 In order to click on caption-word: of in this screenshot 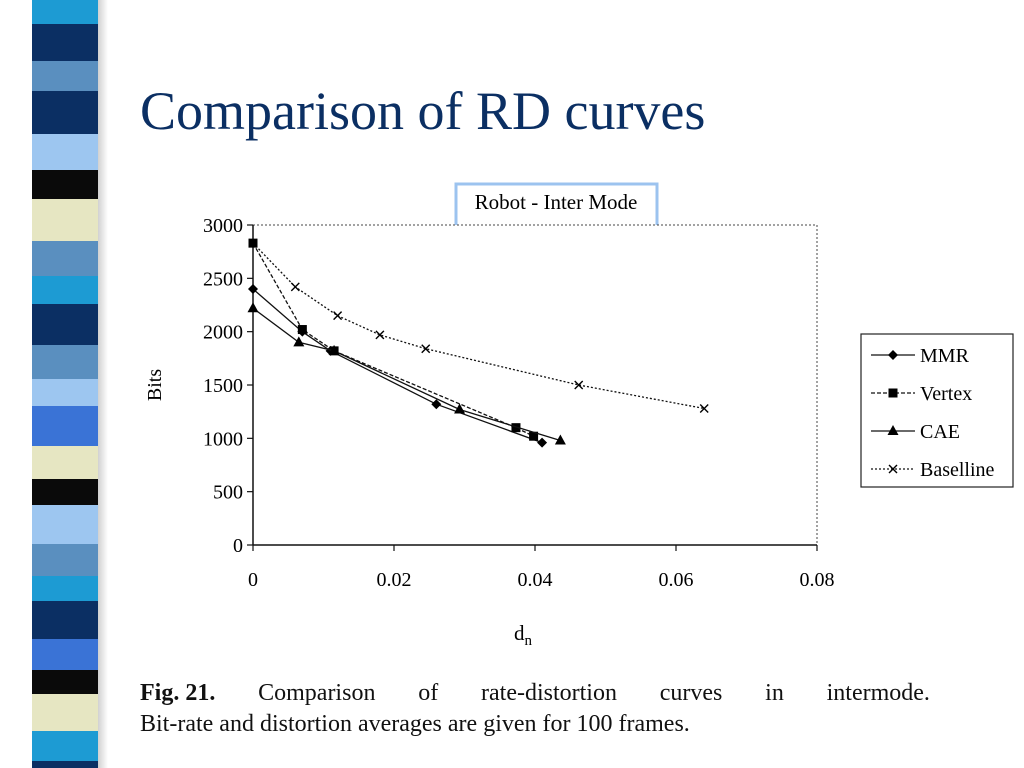, I will do `click(428, 693)`.